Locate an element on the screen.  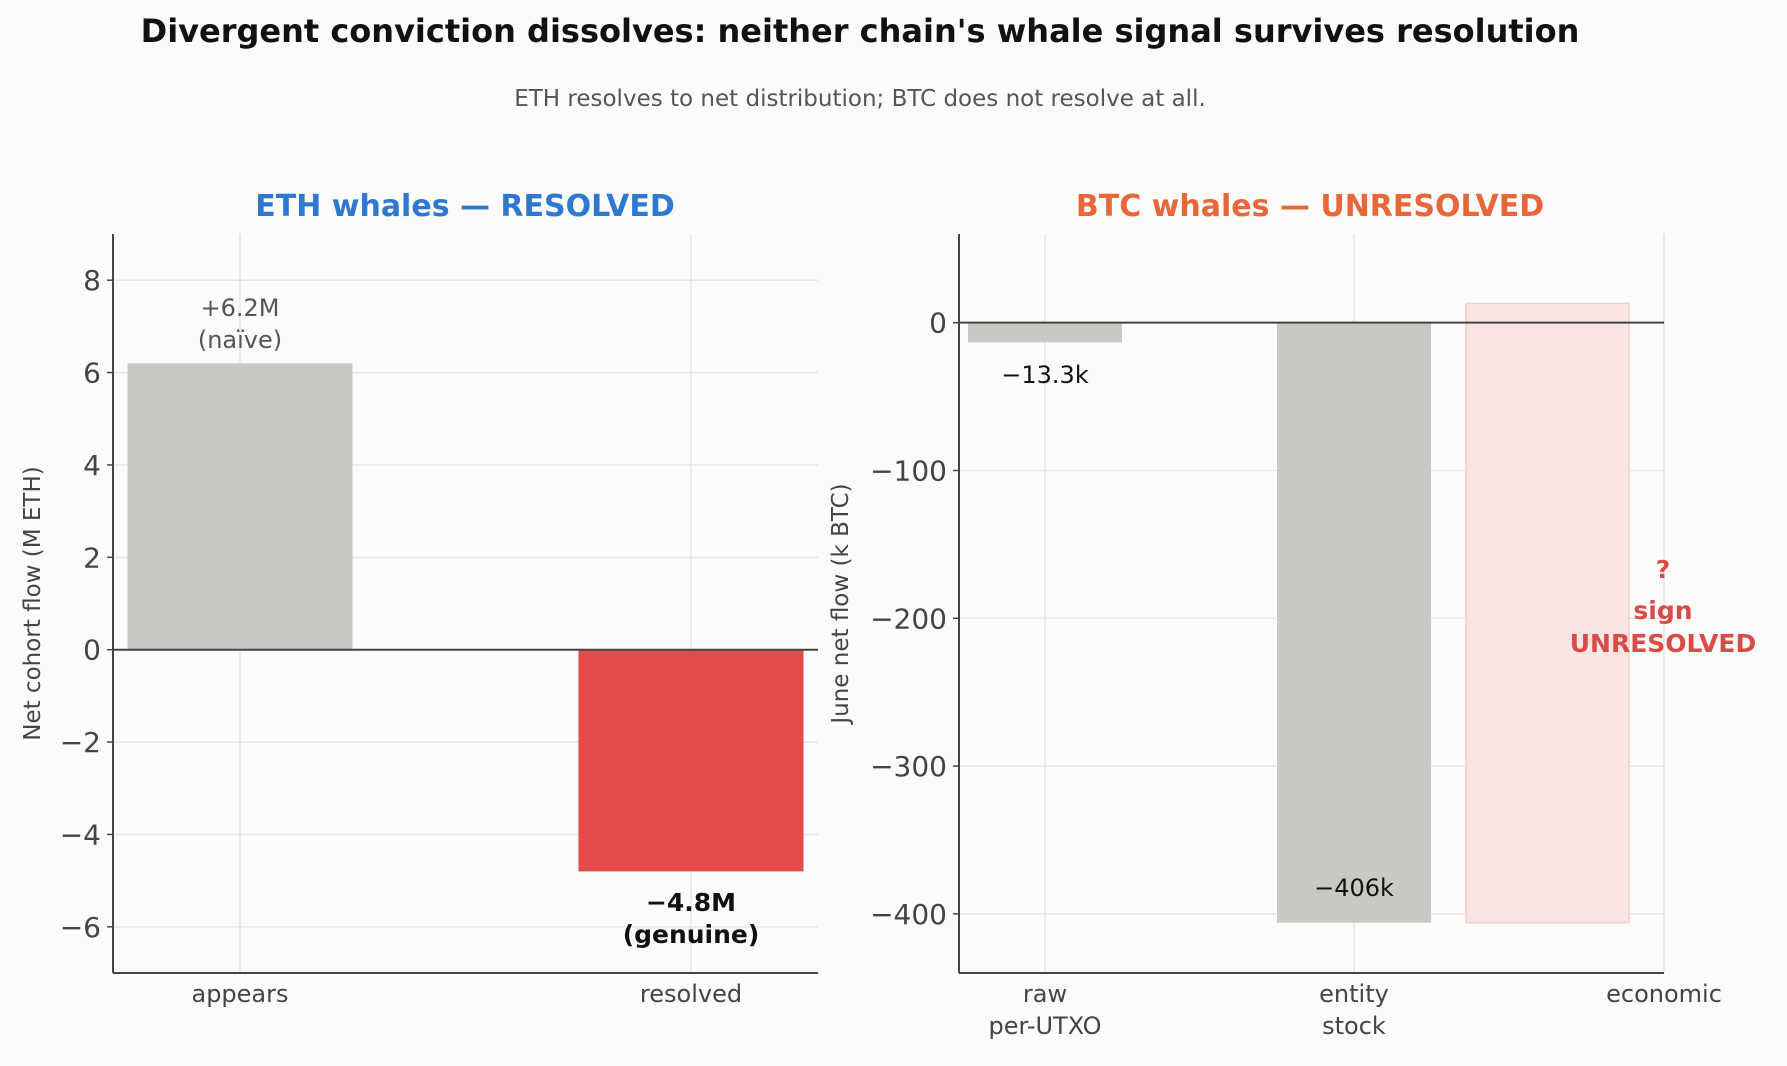
y-tick-label: −100 is located at coordinates (908, 470).